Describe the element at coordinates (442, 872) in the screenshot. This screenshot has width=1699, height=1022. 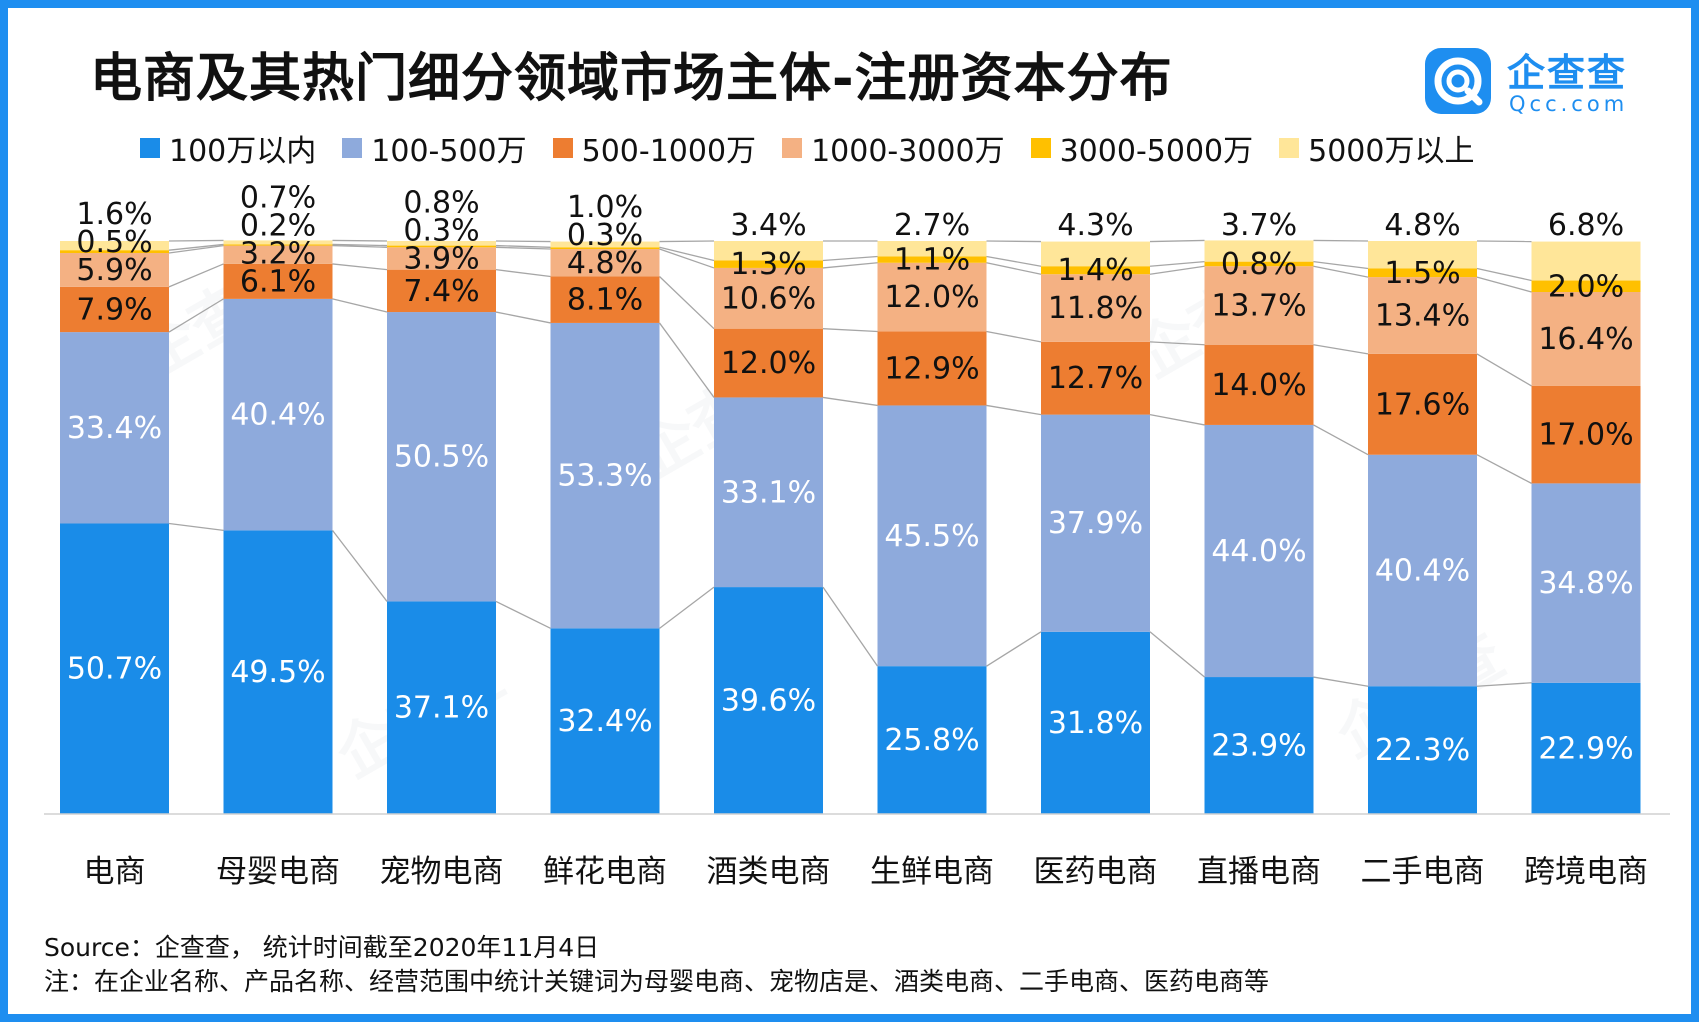
I see `category-label: 宠物电商` at that location.